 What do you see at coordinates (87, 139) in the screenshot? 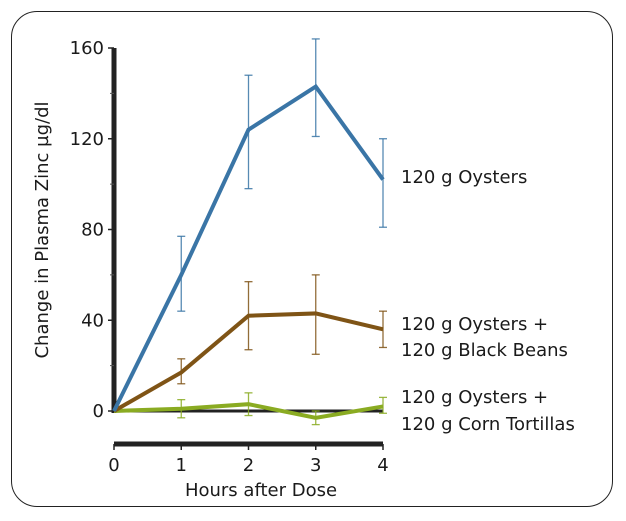
I see `y-tick-label: 120` at bounding box center [87, 139].